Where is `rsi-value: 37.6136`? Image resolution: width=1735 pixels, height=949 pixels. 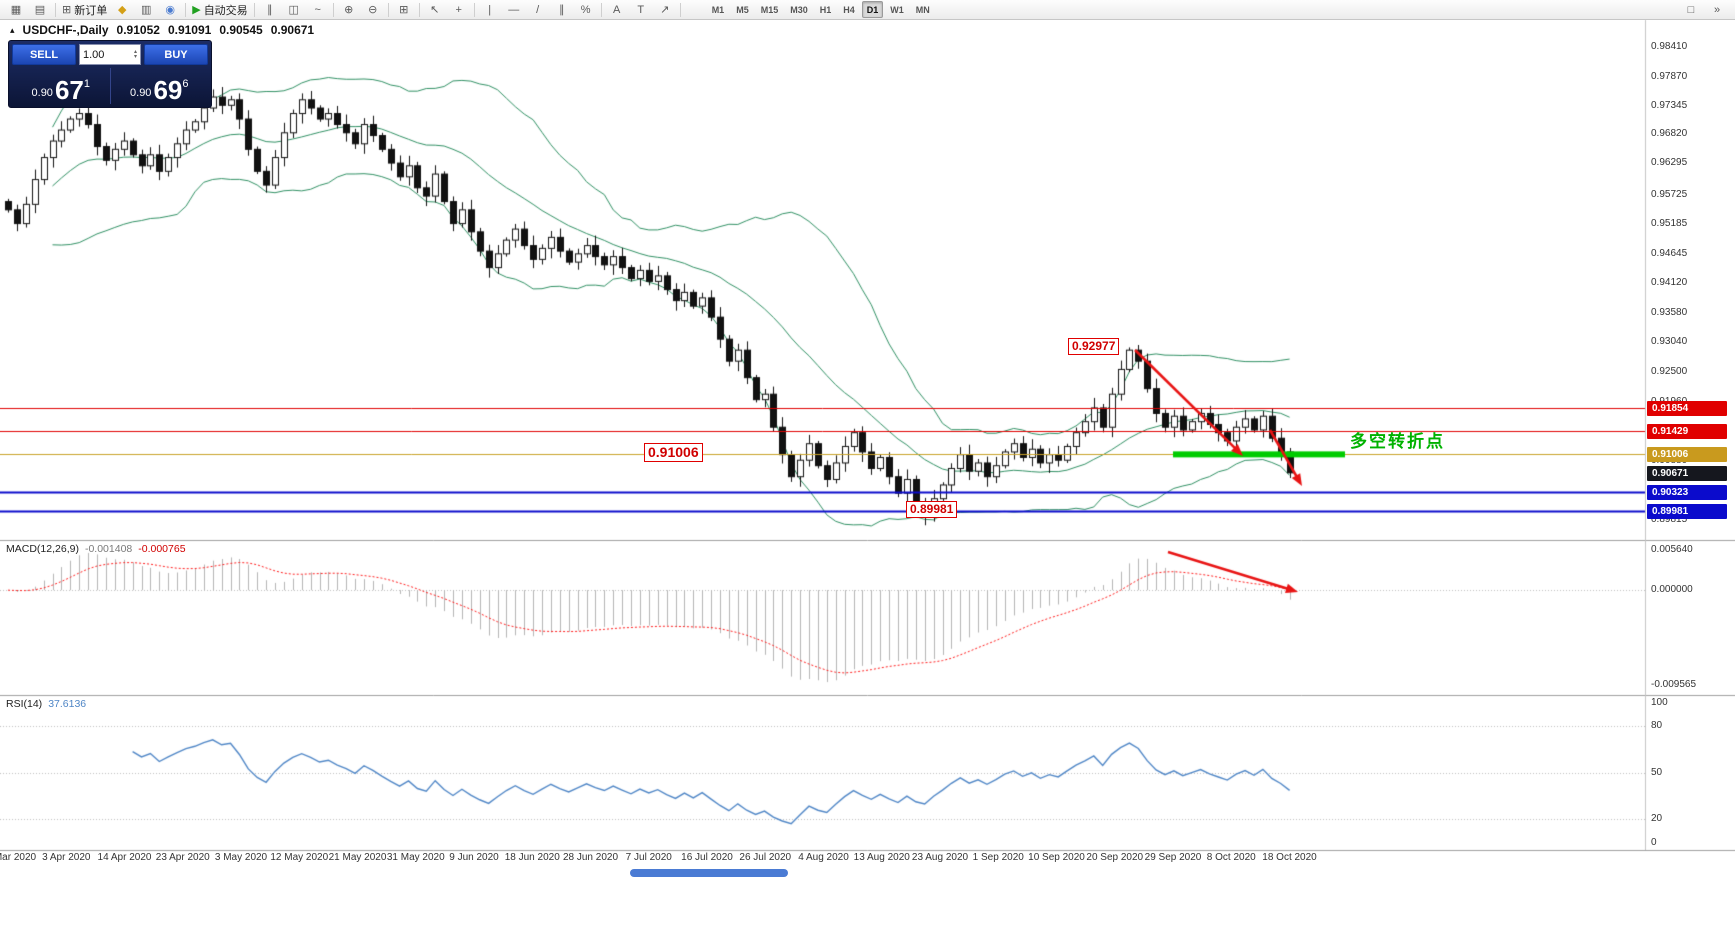
rsi-value: 37.6136 is located at coordinates (67, 704).